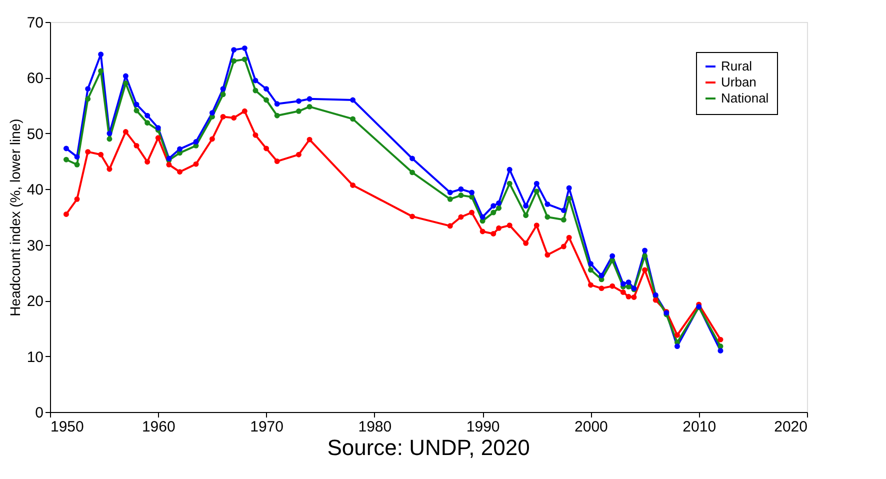 The image size is (886, 479). Describe the element at coordinates (428, 447) in the screenshot. I see `source-note: Source: UNDP, 2020` at that location.